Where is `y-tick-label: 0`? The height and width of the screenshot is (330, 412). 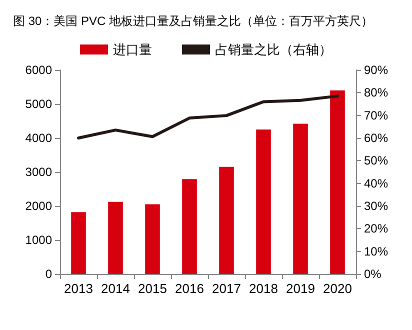 y-tick-label: 0 is located at coordinates (48, 274).